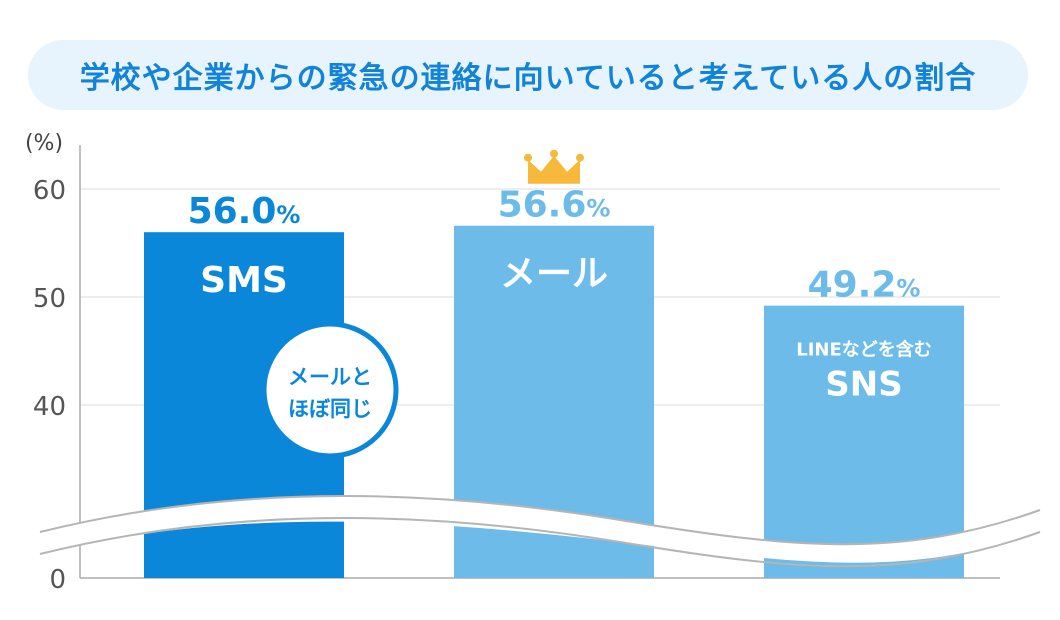 The image size is (1060, 620). I want to click on y-tick-label-0: 0, so click(57, 580).